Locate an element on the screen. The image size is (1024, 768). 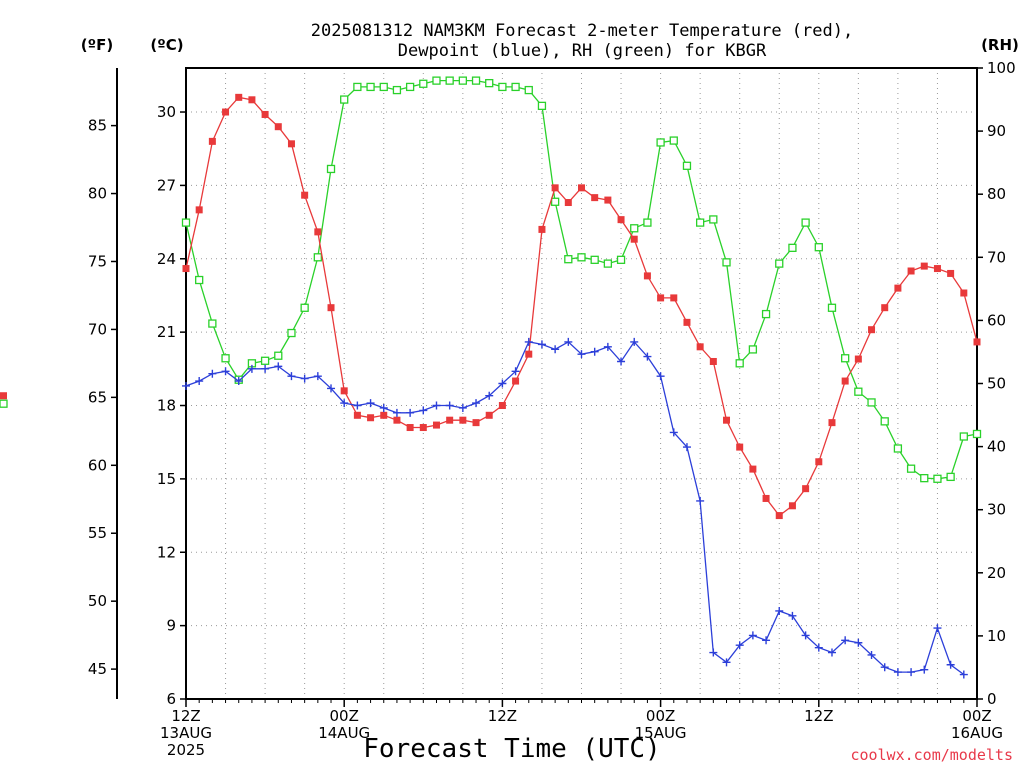
celsius-tick-label: 27 is located at coordinates (166, 185).